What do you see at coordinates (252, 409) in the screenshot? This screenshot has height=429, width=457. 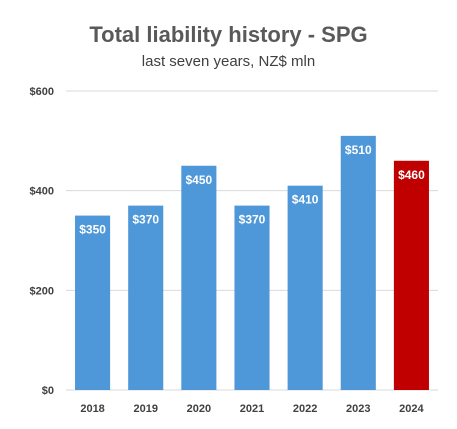 I see `x-tick-label: 2021` at bounding box center [252, 409].